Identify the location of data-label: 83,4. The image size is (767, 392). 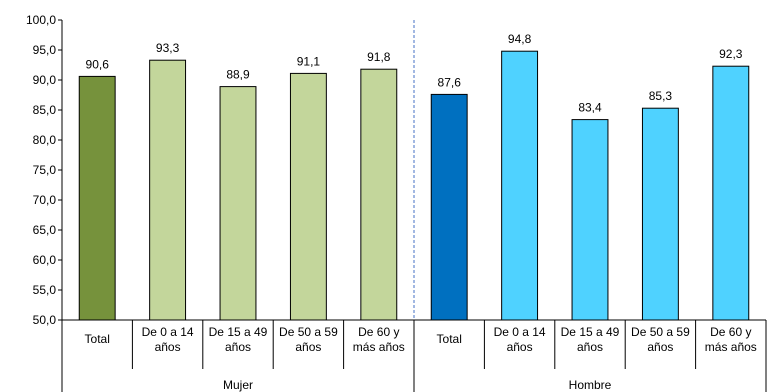
(590, 108).